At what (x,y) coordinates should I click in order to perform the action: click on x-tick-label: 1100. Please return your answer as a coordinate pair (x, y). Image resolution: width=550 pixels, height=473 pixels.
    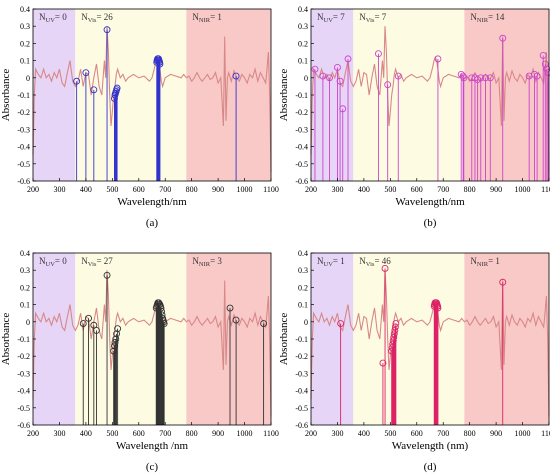
    Looking at the image, I should click on (271, 189).